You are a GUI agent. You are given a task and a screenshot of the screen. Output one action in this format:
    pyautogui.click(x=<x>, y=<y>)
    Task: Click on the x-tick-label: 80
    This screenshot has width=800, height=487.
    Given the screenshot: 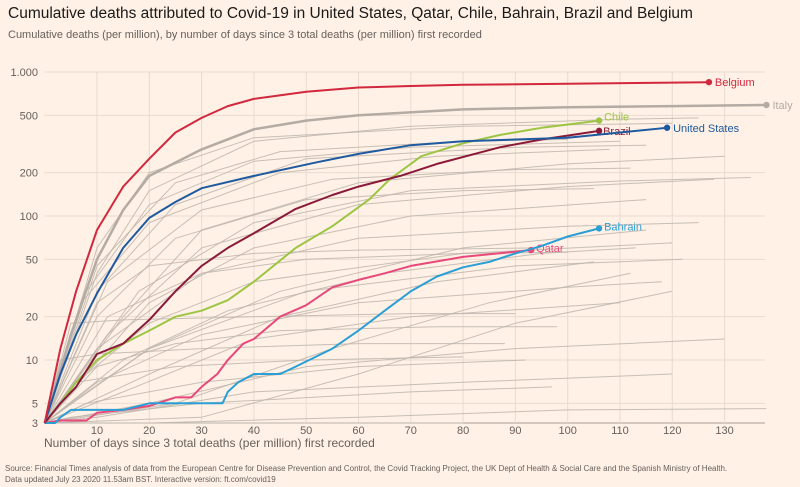 What is the action you would take?
    pyautogui.click(x=463, y=431)
    